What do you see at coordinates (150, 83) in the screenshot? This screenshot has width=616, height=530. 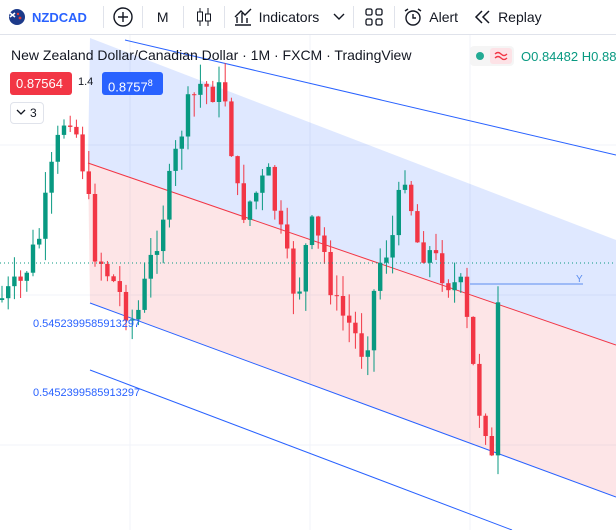 I see `buy-price-small: 8` at bounding box center [150, 83].